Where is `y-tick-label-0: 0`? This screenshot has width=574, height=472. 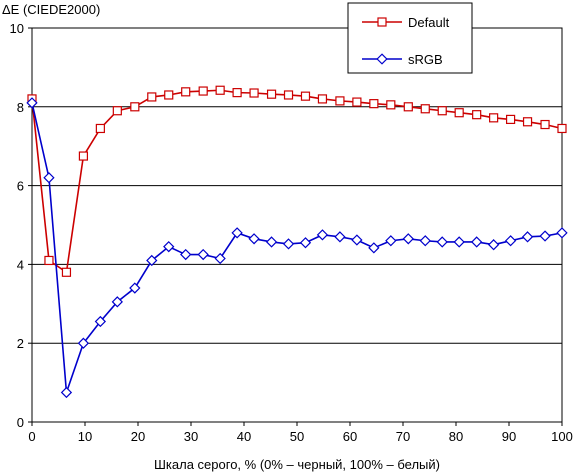 y-tick-label-0: 0 is located at coordinates (20, 422).